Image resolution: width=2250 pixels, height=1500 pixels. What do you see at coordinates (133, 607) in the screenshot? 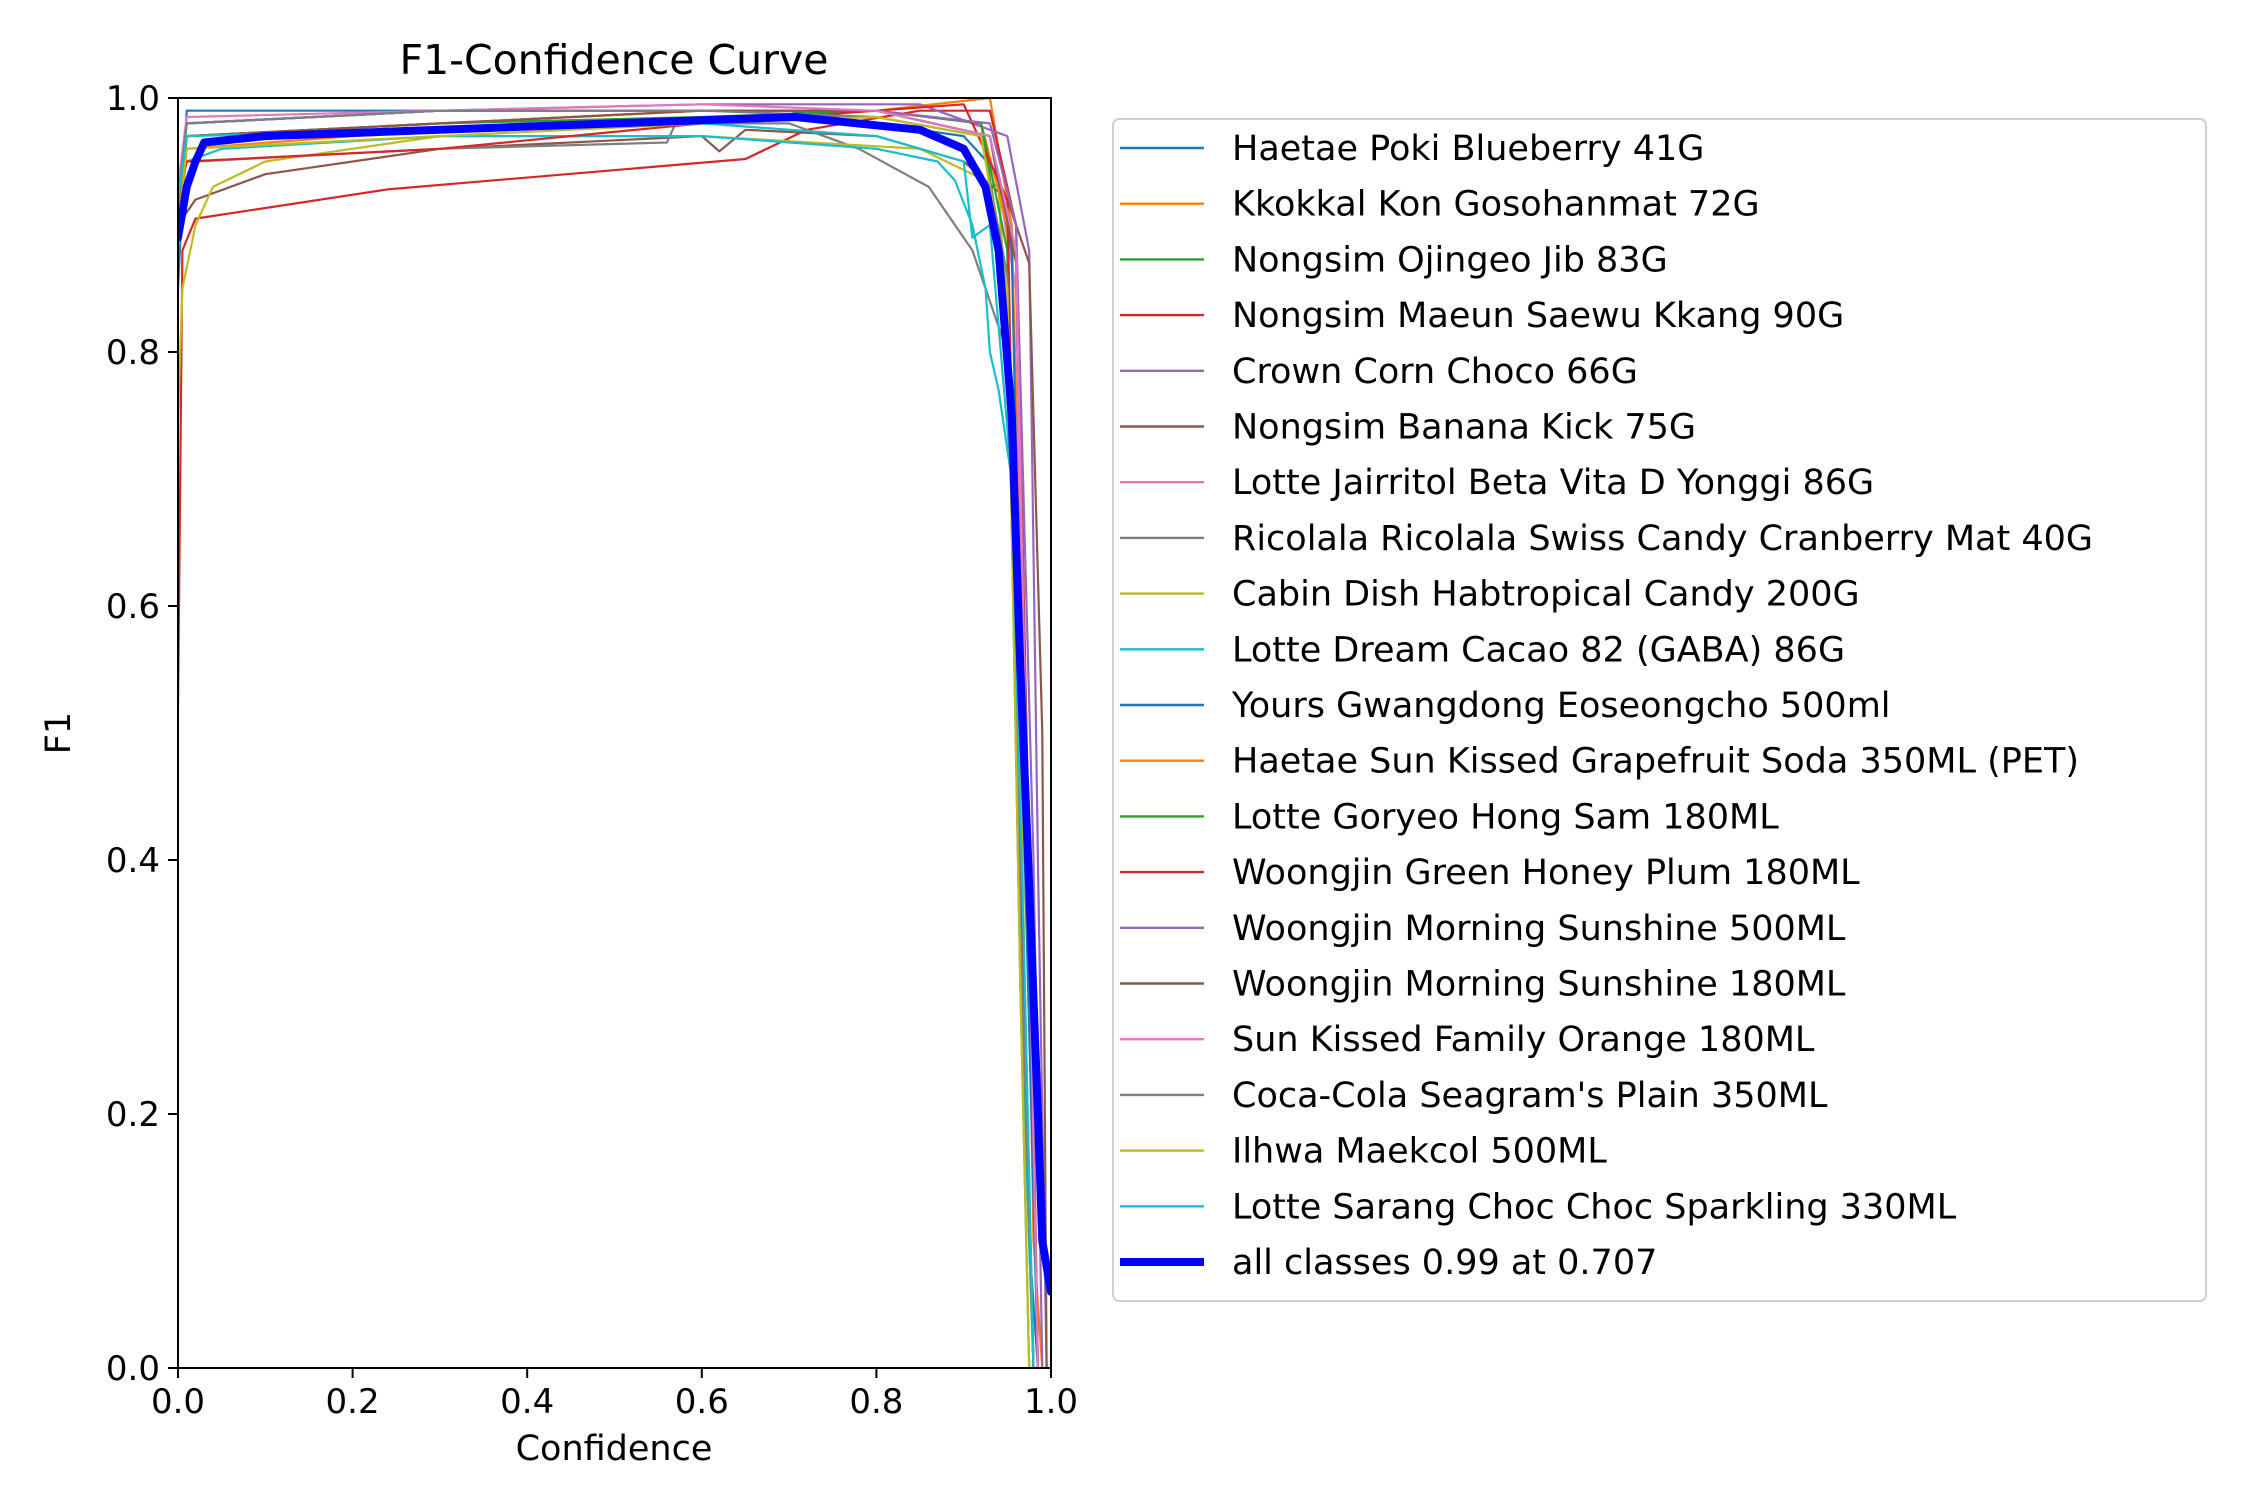
I see `y-tick-label: 0.6` at bounding box center [133, 607].